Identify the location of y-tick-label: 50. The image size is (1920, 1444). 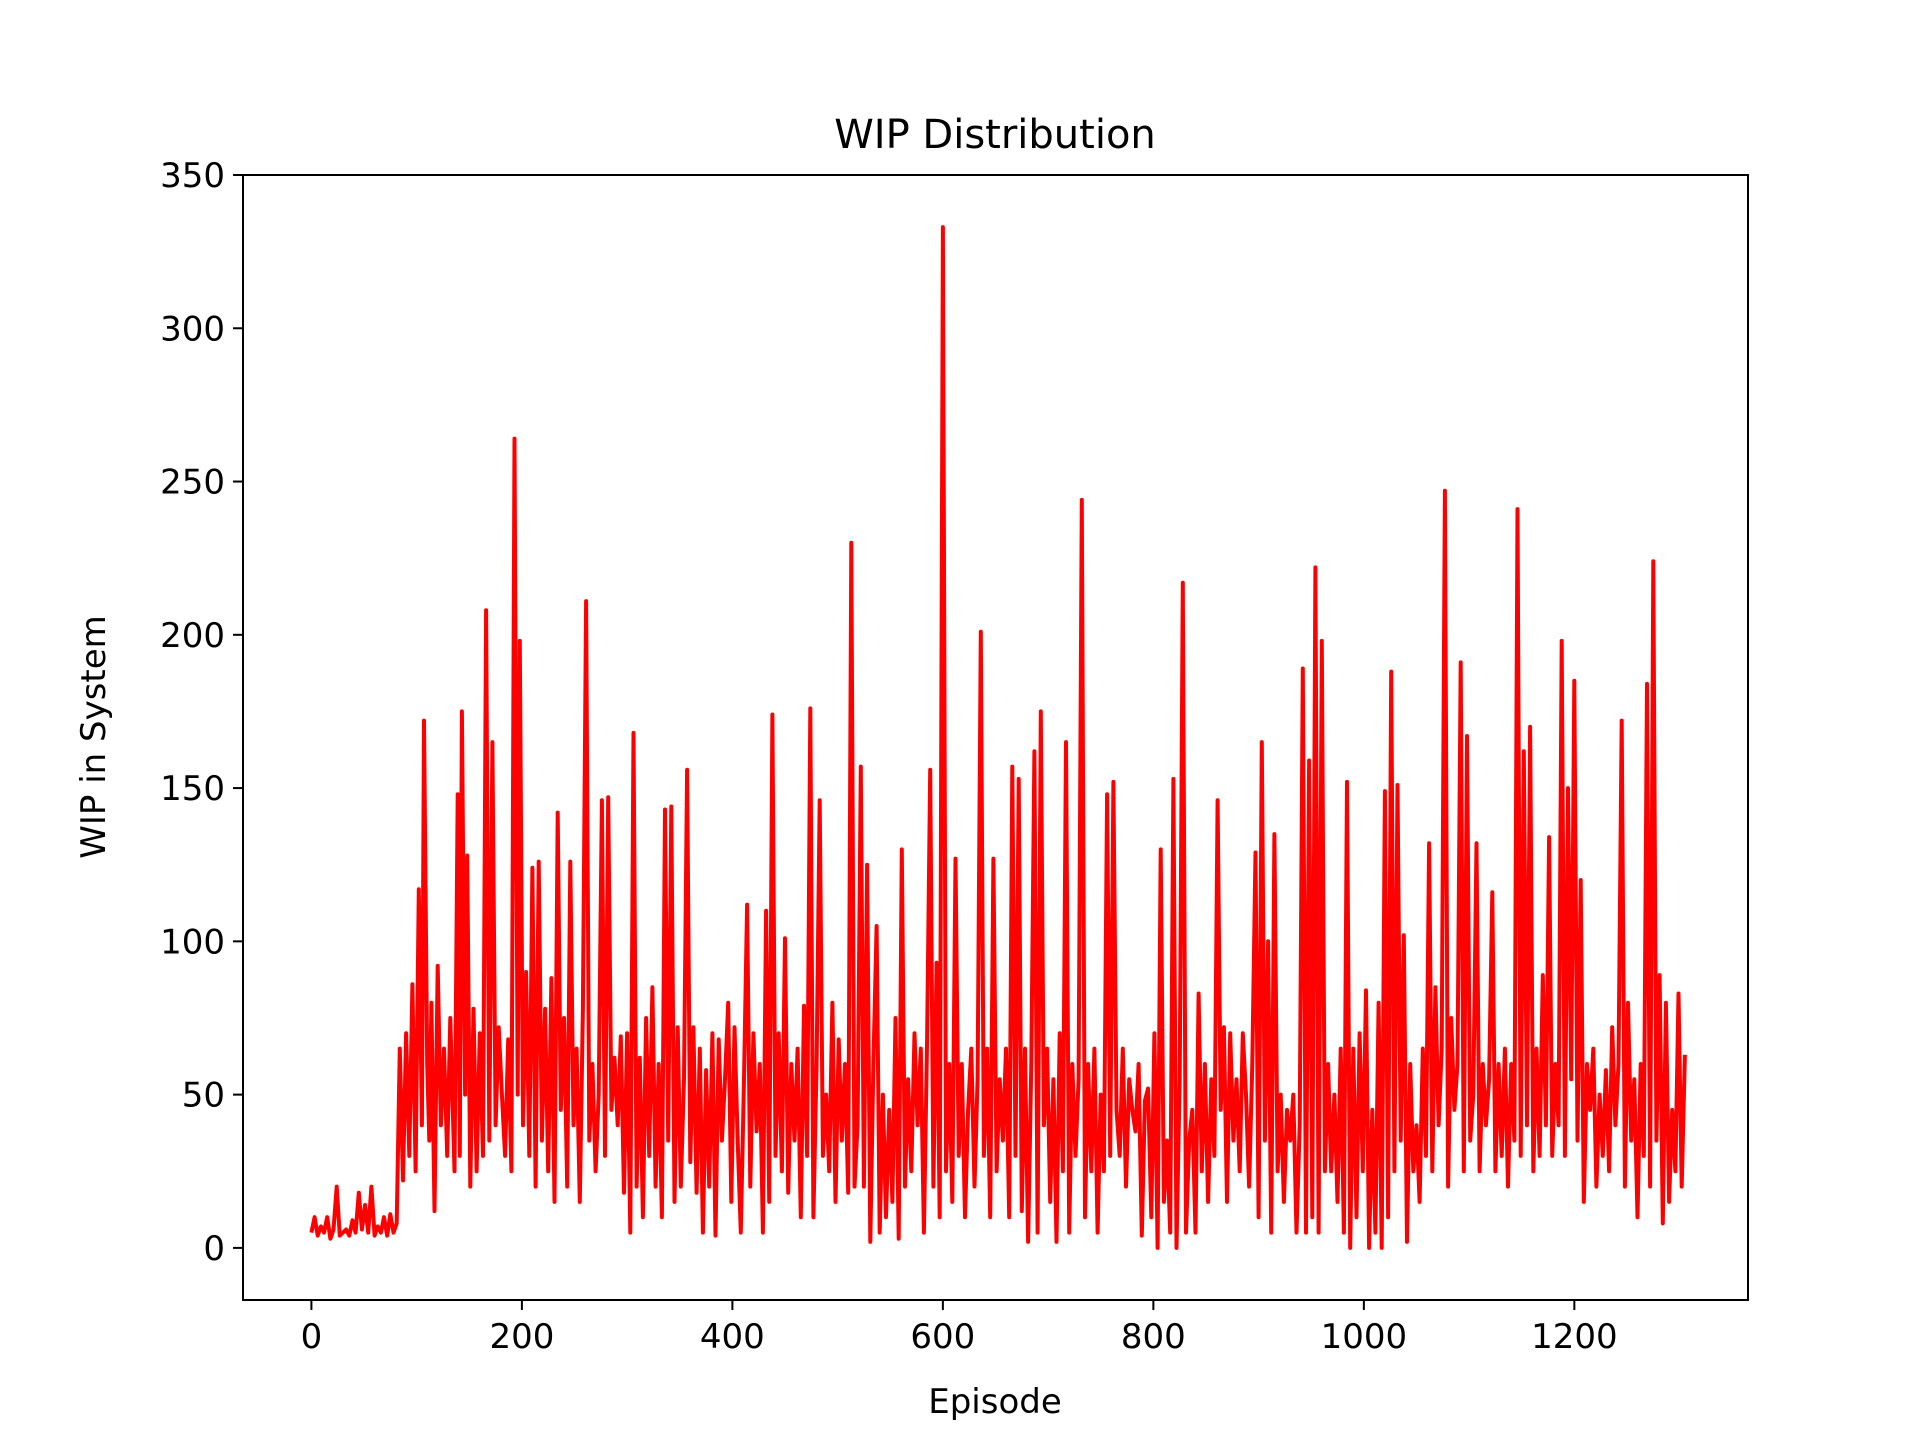
(203, 1096).